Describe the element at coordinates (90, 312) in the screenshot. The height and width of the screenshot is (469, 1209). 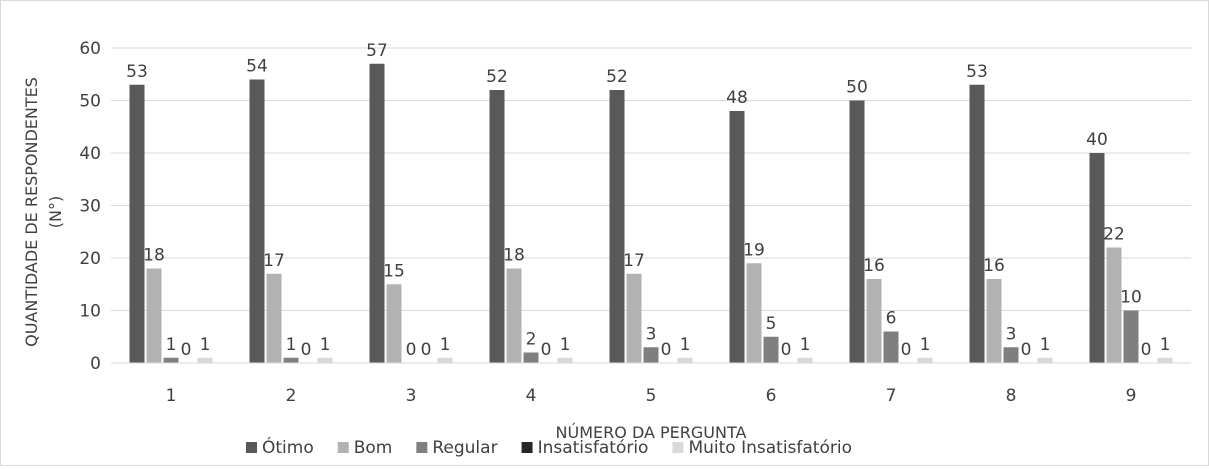
I see `y-tick-label: 10` at that location.